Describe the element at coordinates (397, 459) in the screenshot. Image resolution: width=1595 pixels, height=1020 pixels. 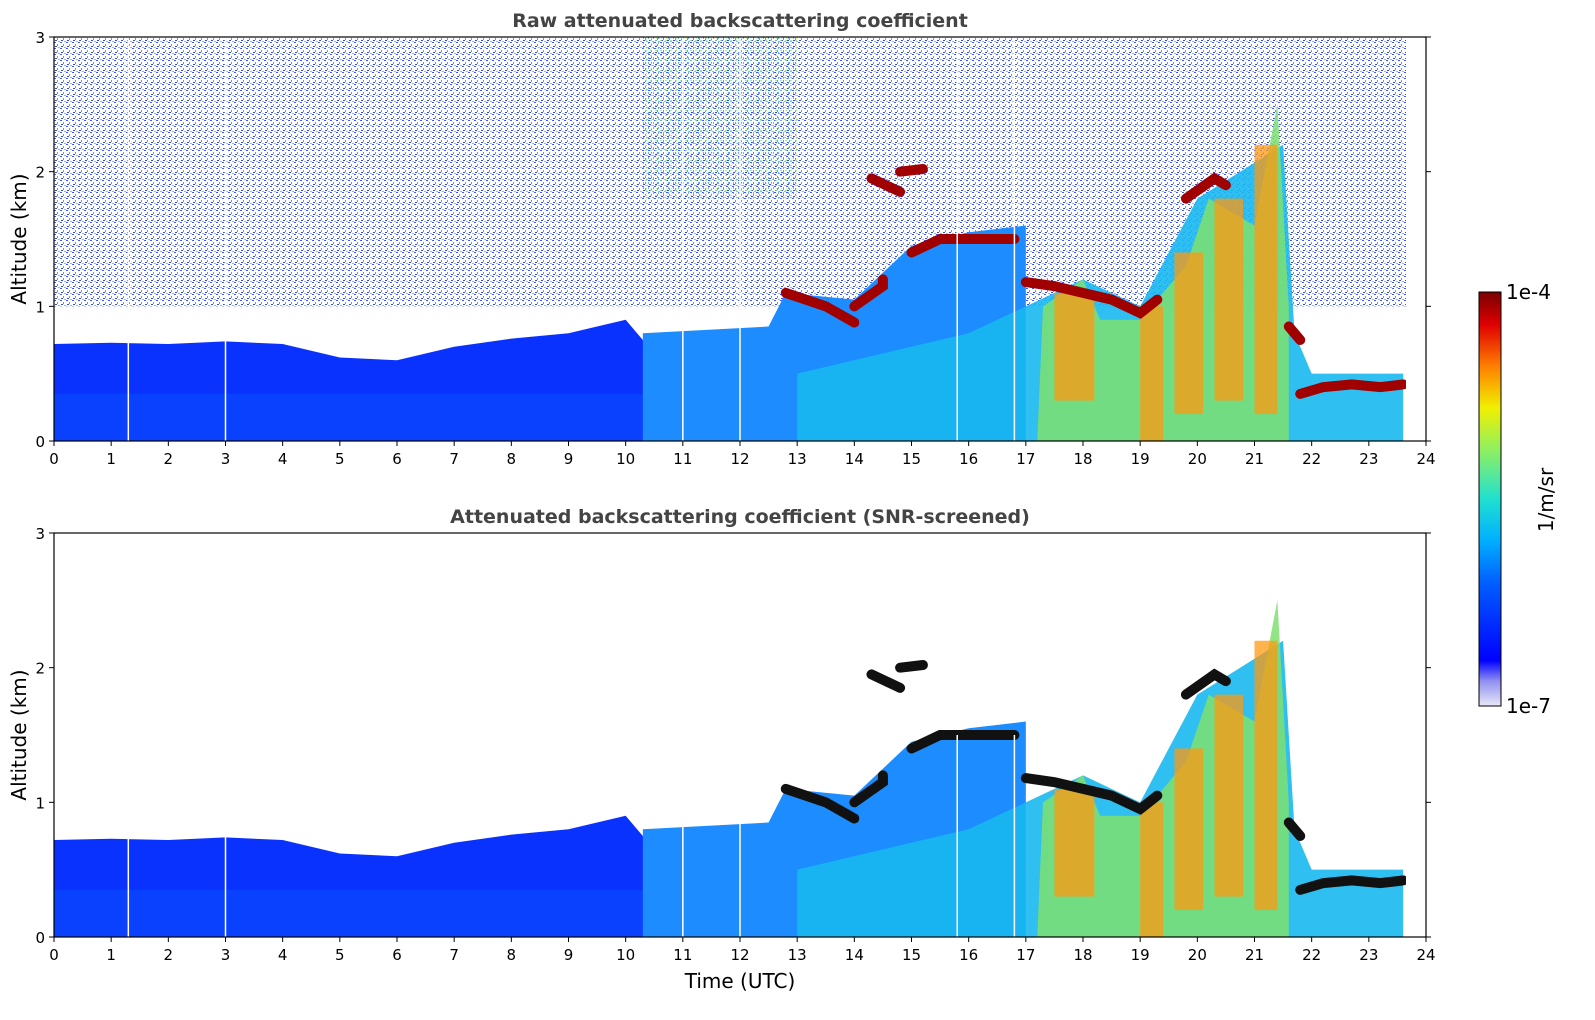
I see `x-tick-label: 6` at that location.